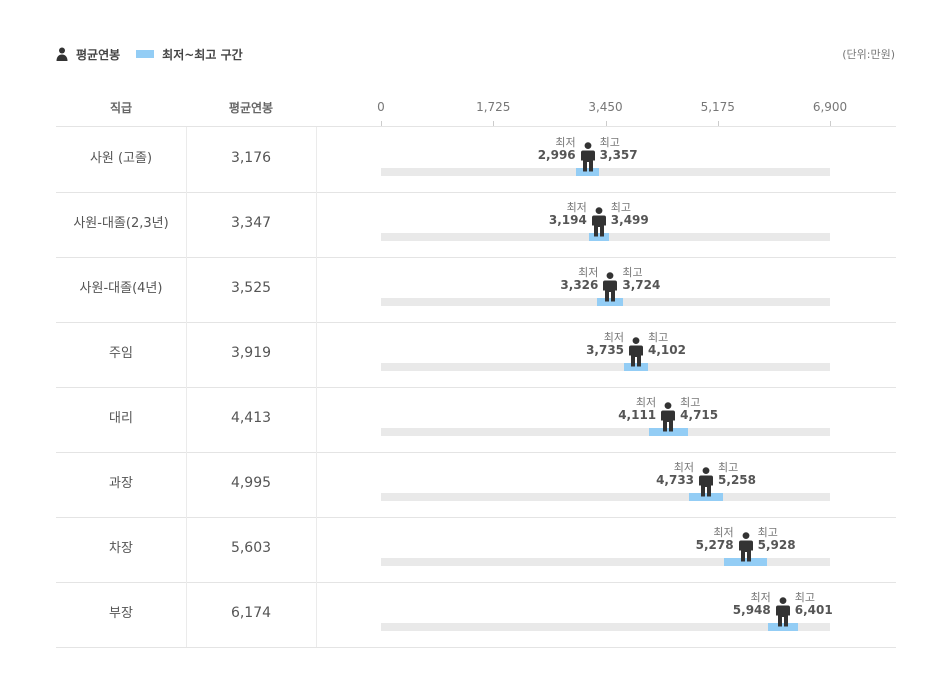 The width and height of the screenshot is (952, 695). What do you see at coordinates (776, 545) in the screenshot?
I see `max-salary-value: 5,928` at bounding box center [776, 545].